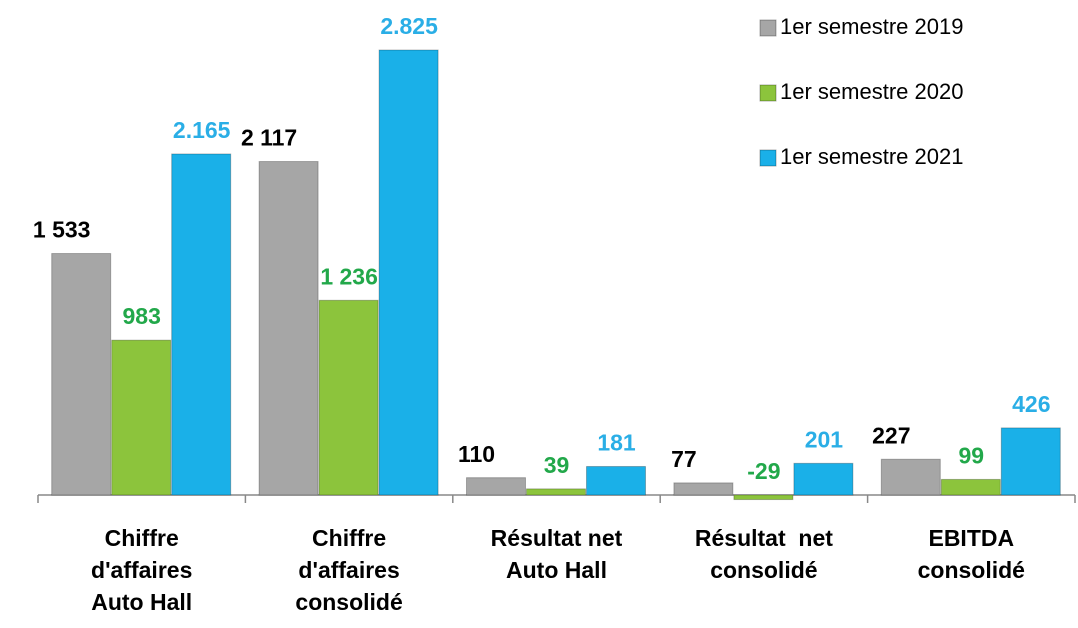 Image resolution: width=1078 pixels, height=628 pixels. Describe the element at coordinates (616, 443) in the screenshot. I see `value-label: 181` at that location.